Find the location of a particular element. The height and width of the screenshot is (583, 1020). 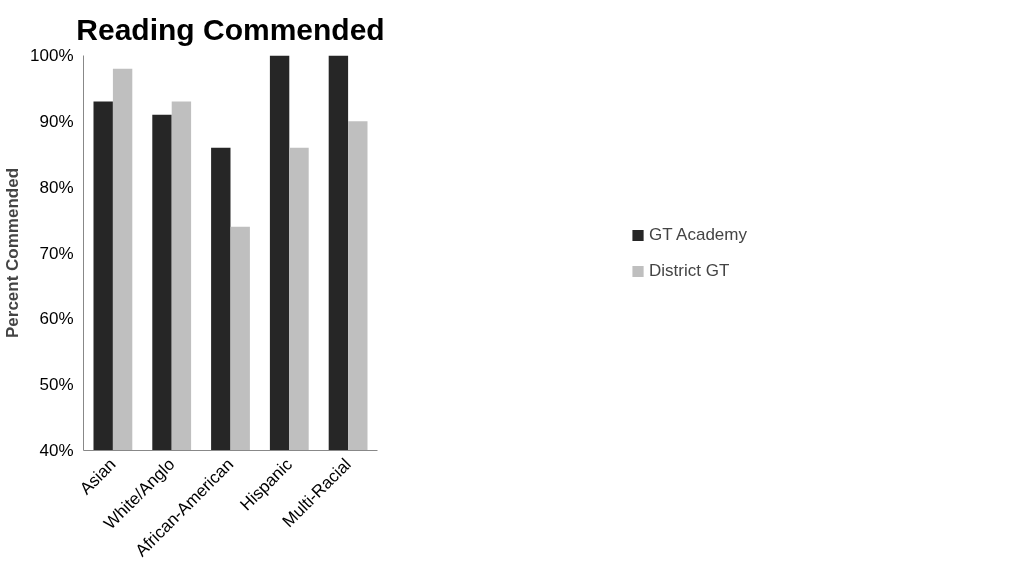

y-tick-label: 100% is located at coordinates (52, 55).